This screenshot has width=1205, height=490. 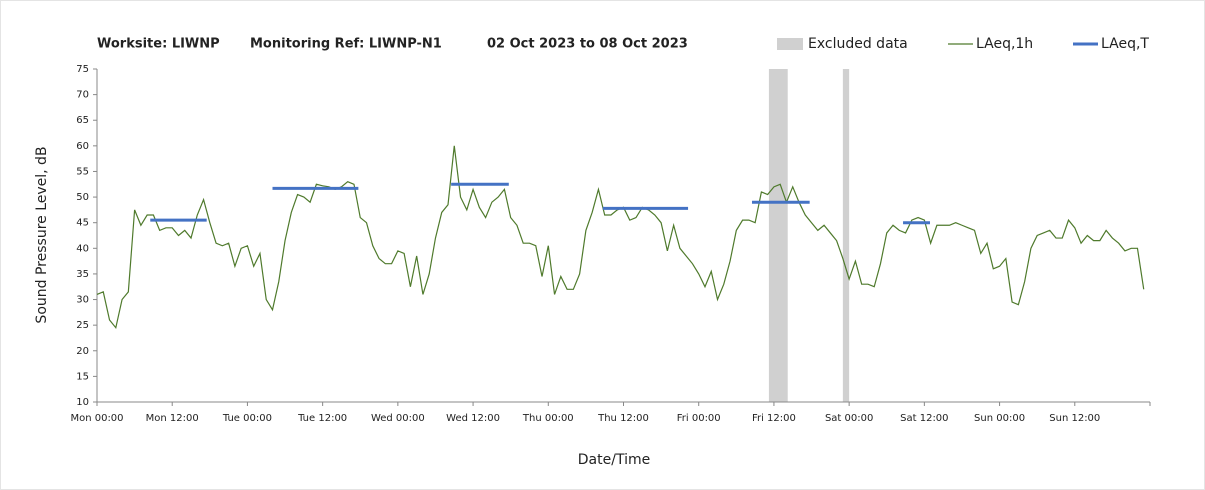 What do you see at coordinates (82, 325) in the screenshot?
I see `y-tick-label: 25` at bounding box center [82, 325].